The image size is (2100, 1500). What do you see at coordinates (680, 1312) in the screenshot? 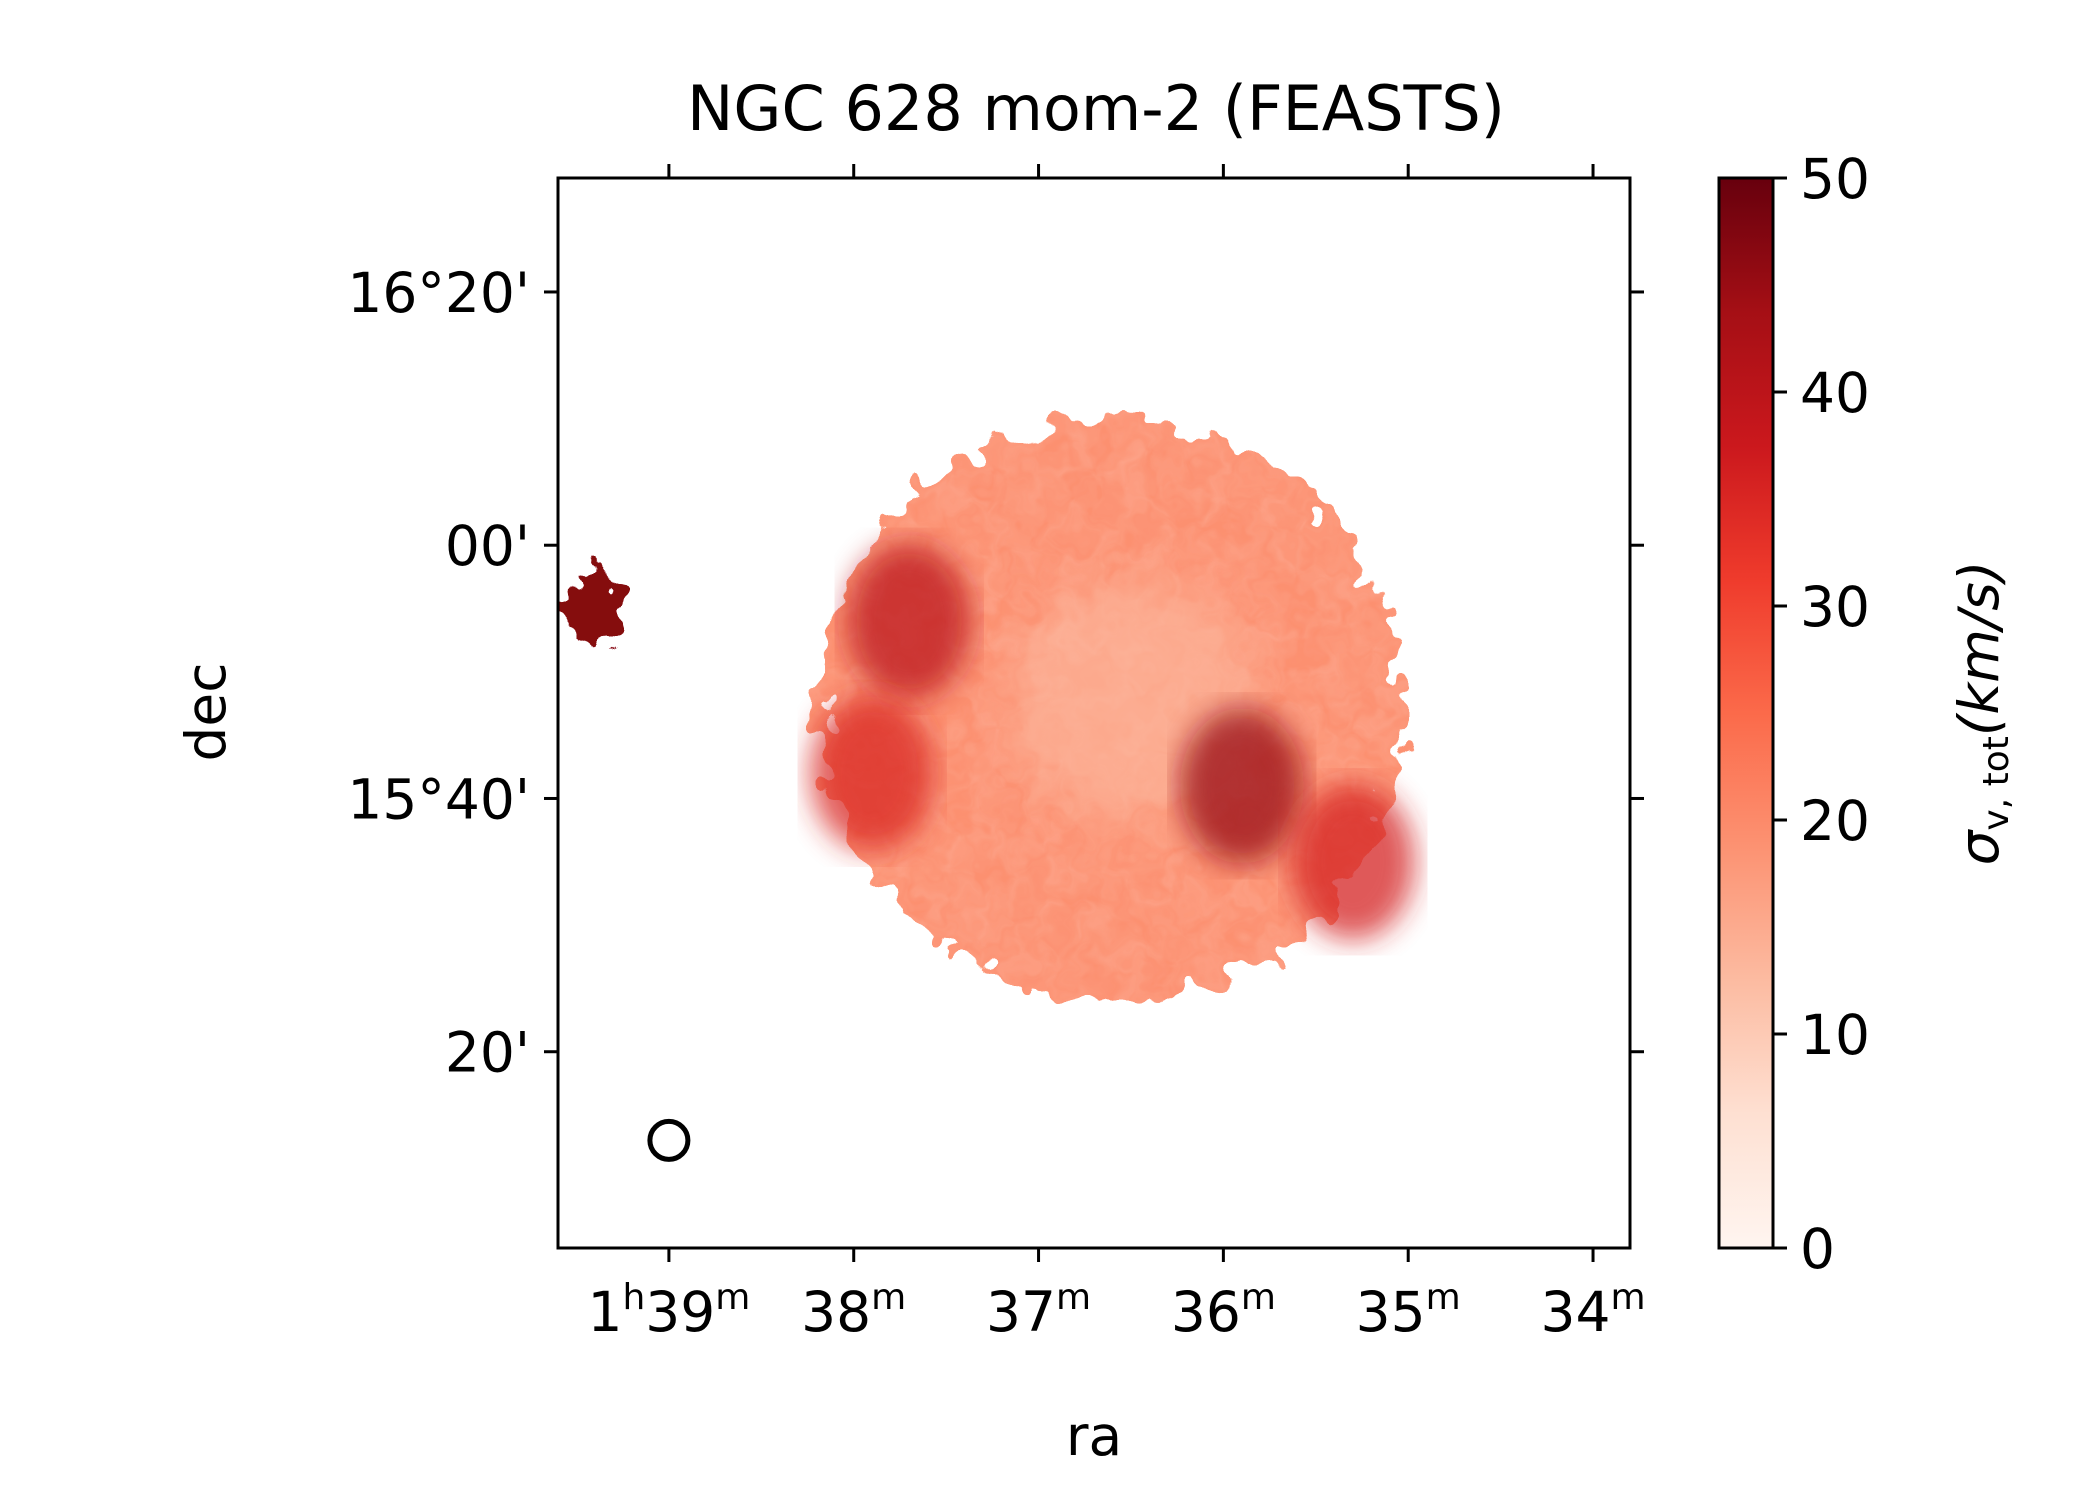
I see `x-tick-label-mid: 39` at bounding box center [680, 1312].